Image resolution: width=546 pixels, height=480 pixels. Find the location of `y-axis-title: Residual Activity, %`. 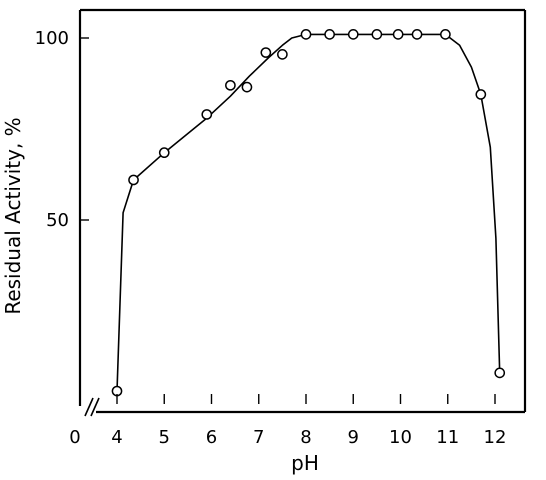

y-axis-title: Residual Activity, % is located at coordinates (13, 215).